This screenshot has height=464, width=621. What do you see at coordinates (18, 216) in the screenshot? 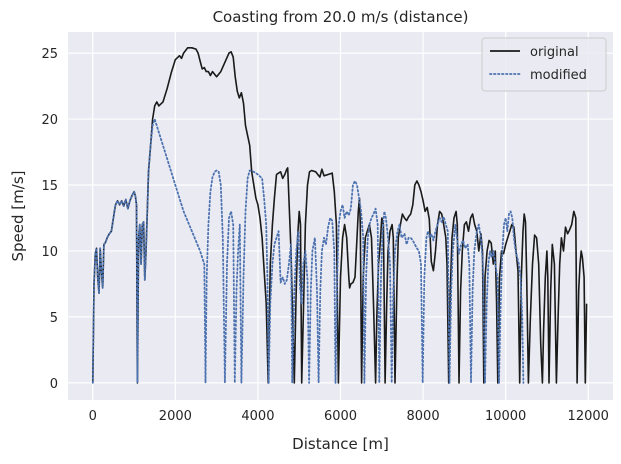
I see `y-axis-label: Speed [m/s]` at bounding box center [18, 216].